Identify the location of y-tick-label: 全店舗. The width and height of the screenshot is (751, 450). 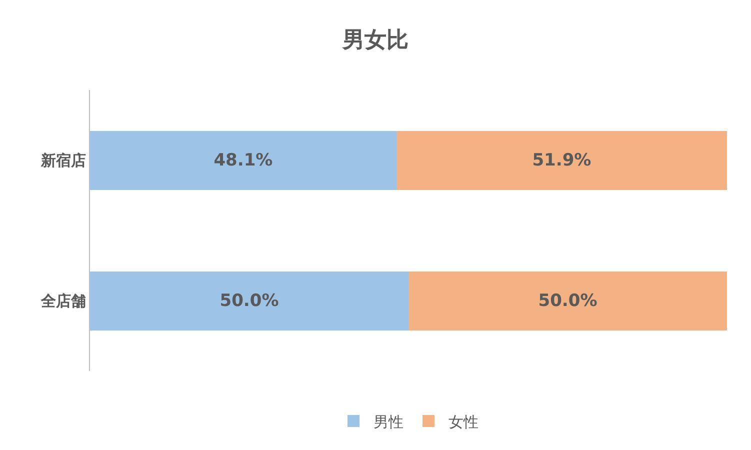
(63, 301).